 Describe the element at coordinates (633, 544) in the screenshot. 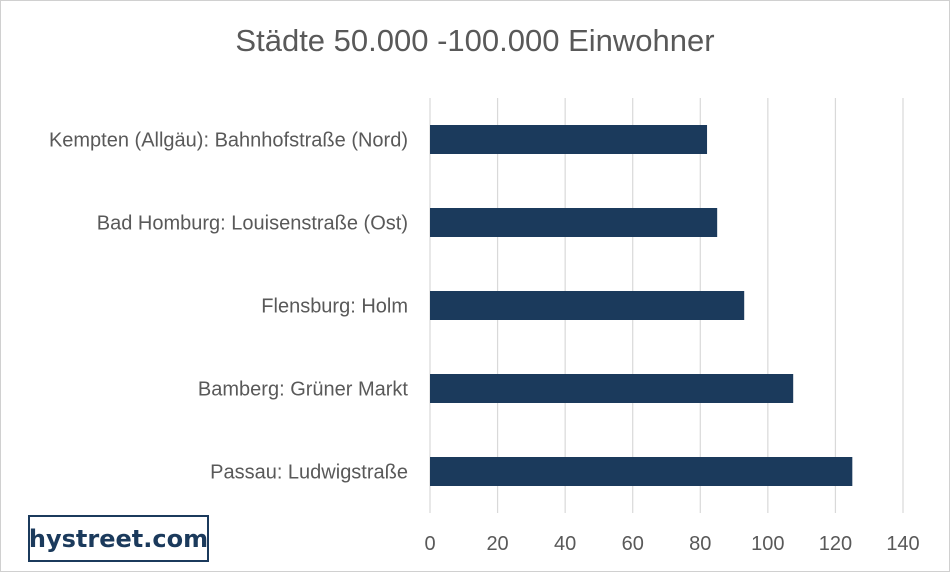

I see `x-tick-label: 60` at that location.